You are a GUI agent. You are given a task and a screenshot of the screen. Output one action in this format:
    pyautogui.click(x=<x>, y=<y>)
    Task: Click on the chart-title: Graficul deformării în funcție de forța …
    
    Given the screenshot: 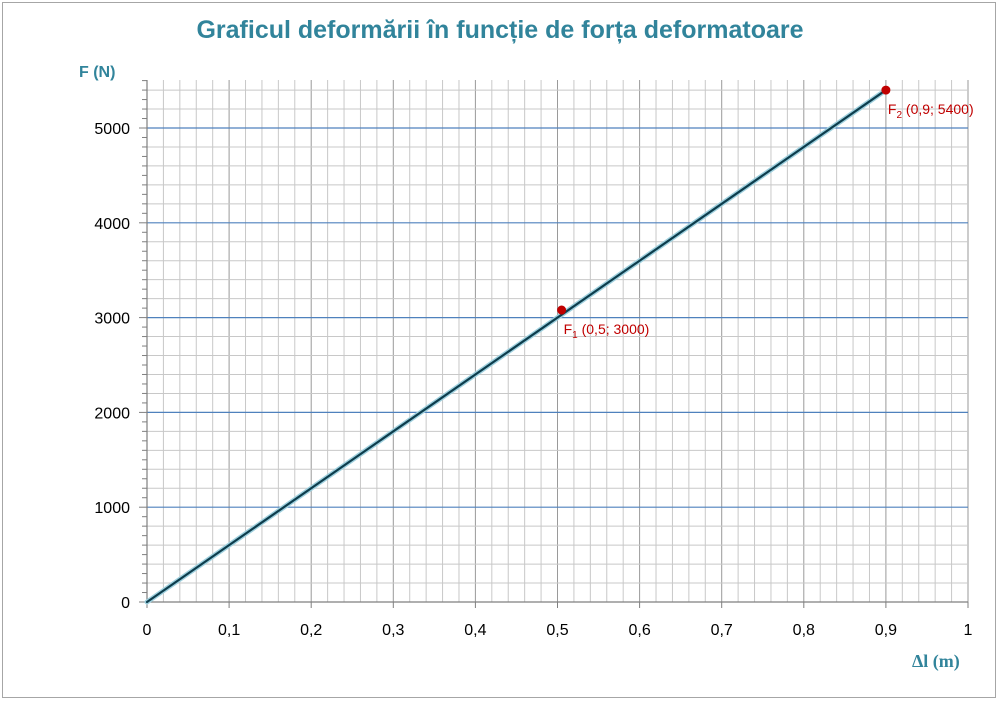 What is the action you would take?
    pyautogui.click(x=500, y=30)
    